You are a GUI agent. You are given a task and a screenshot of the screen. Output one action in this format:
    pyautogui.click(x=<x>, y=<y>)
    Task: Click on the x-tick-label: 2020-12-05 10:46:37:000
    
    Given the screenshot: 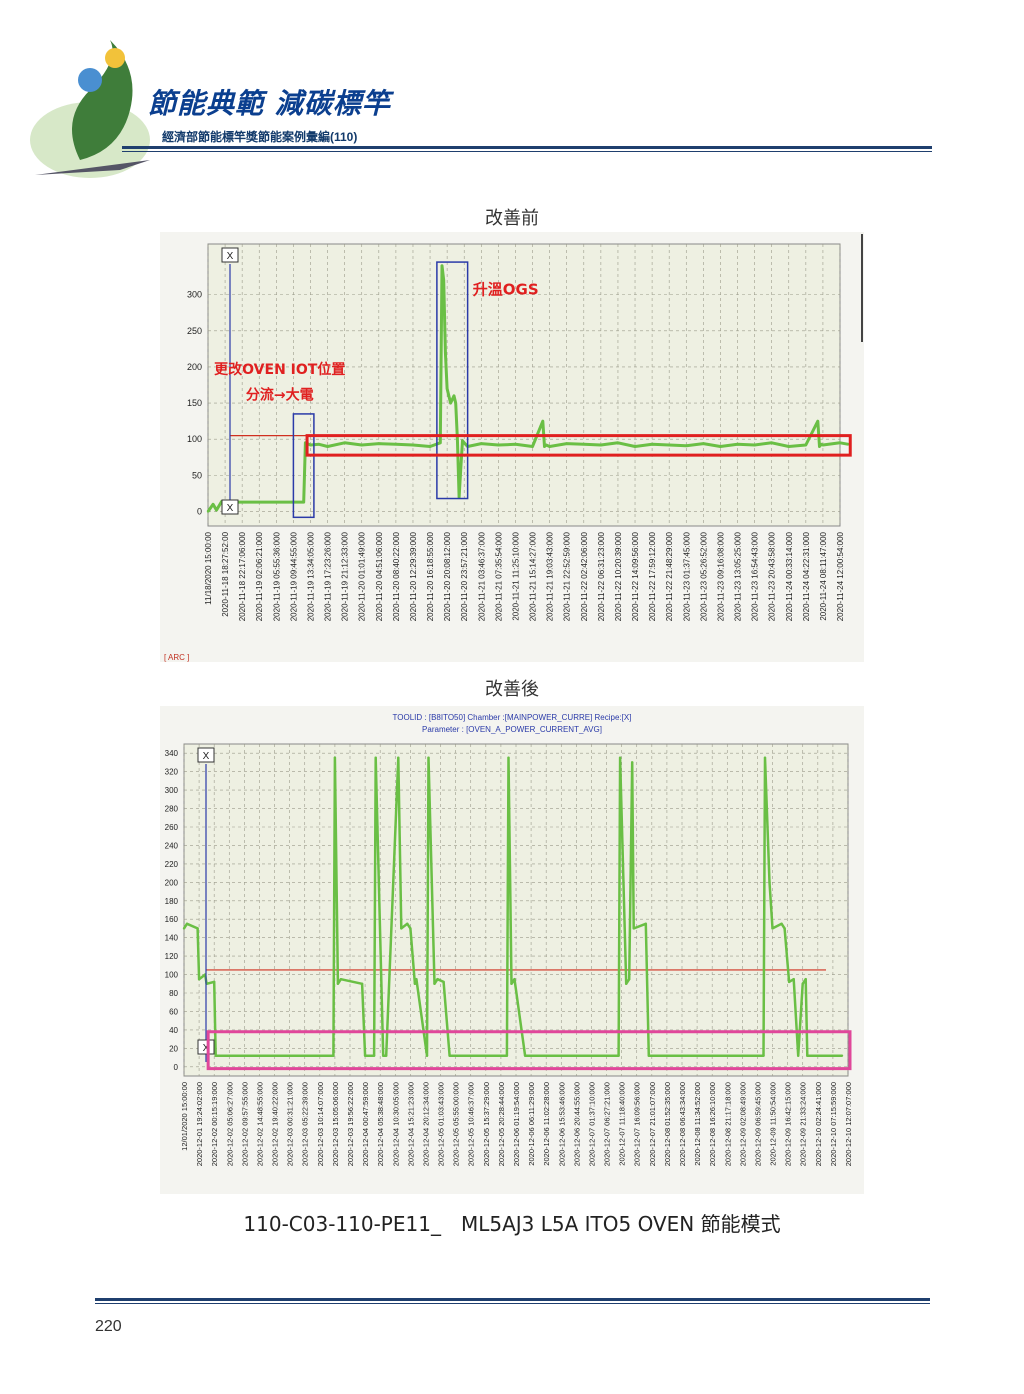 What is the action you would take?
    pyautogui.click(x=471, y=1124)
    